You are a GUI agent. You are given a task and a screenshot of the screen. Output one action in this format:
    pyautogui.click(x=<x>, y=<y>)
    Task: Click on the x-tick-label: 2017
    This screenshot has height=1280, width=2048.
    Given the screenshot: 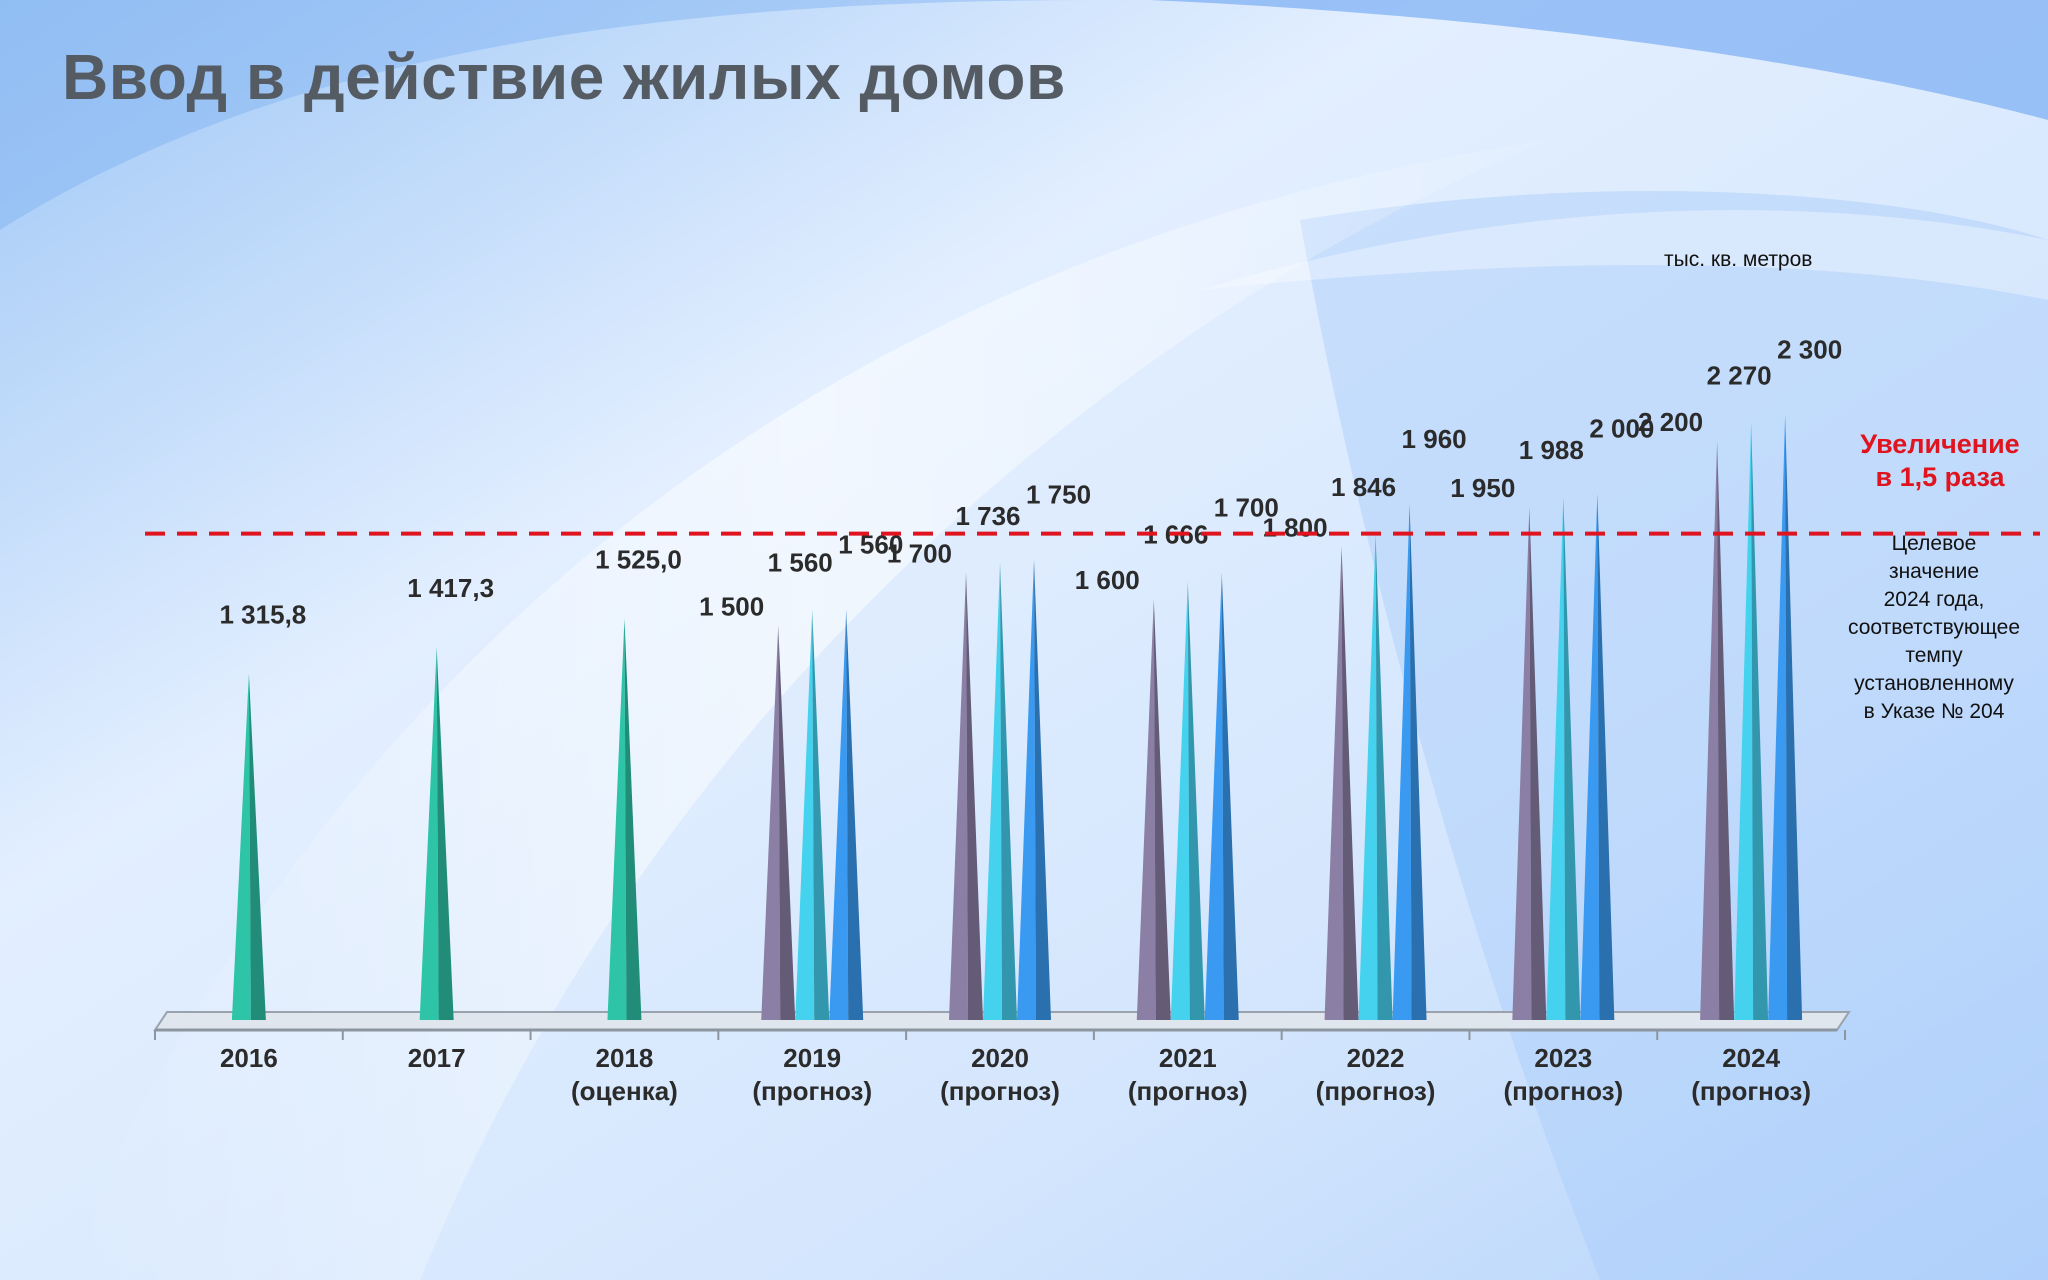 What is the action you would take?
    pyautogui.click(x=437, y=1058)
    